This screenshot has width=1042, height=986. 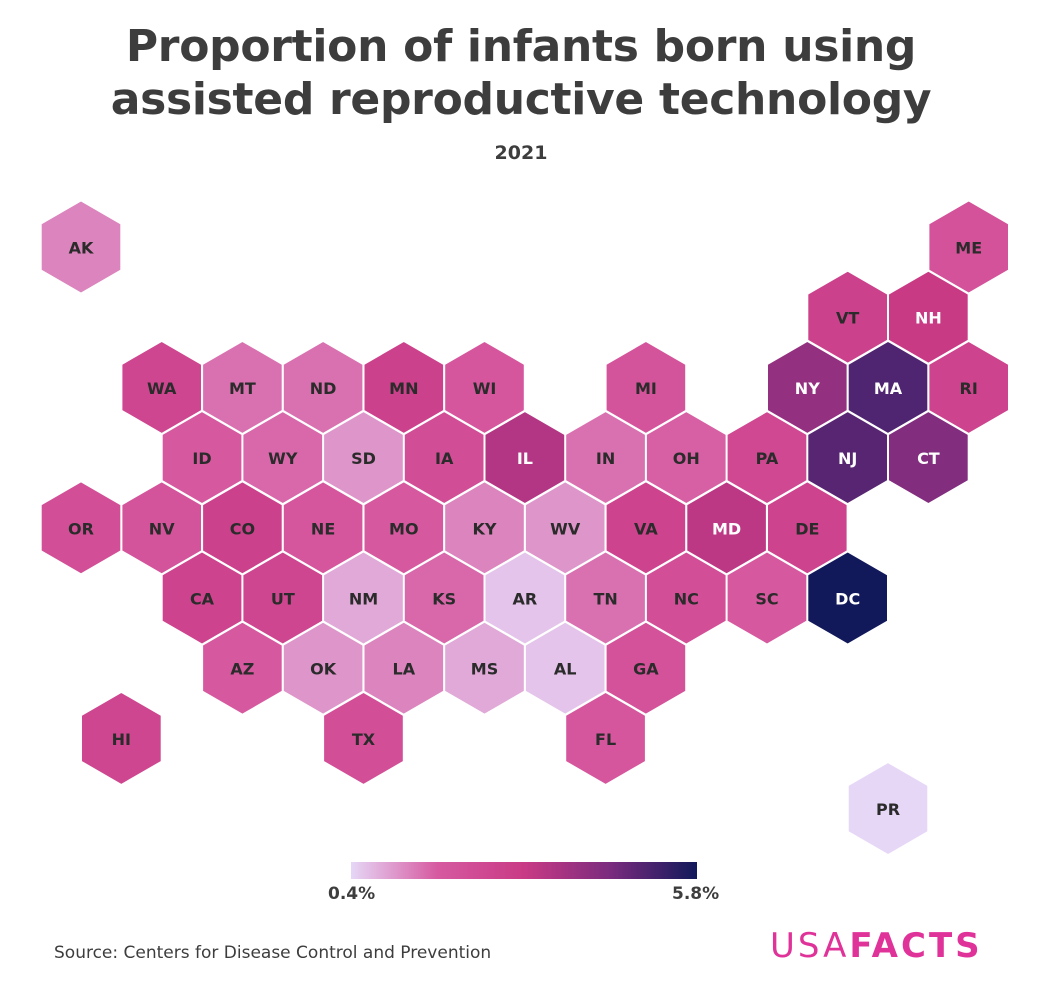 What do you see at coordinates (847, 317) in the screenshot?
I see `state-hex-vt` at bounding box center [847, 317].